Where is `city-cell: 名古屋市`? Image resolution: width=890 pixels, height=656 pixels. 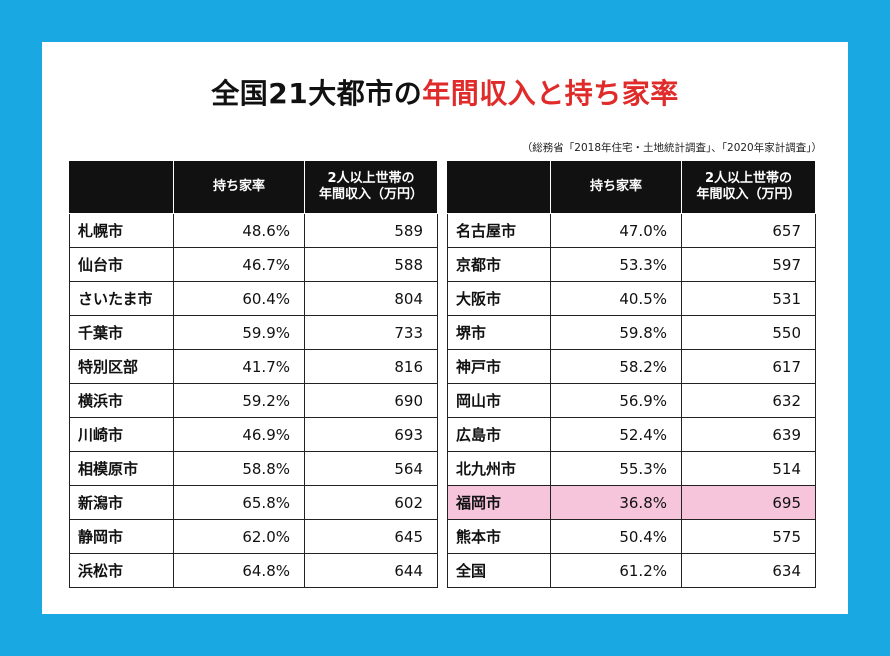
city-cell: 名古屋市 is located at coordinates (499, 230).